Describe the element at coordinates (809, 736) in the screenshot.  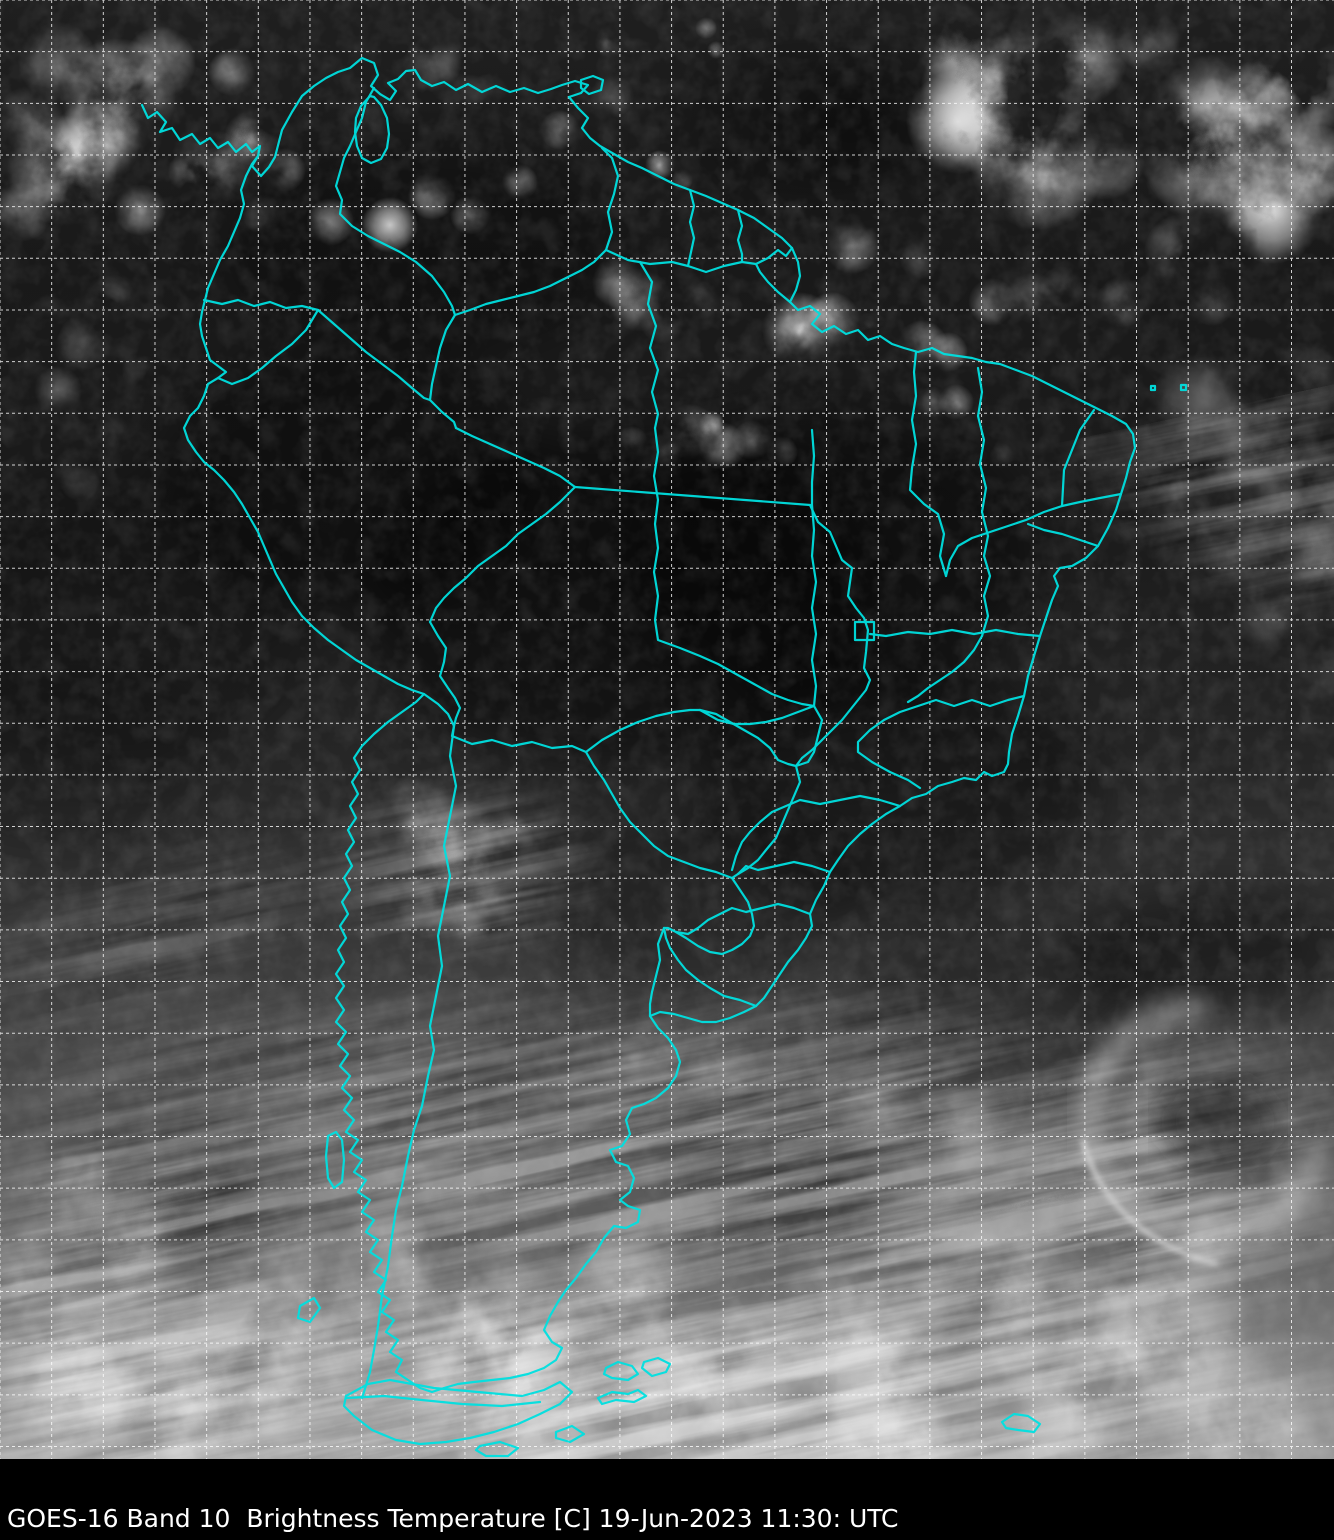
I see `state-goias-ms` at that location.